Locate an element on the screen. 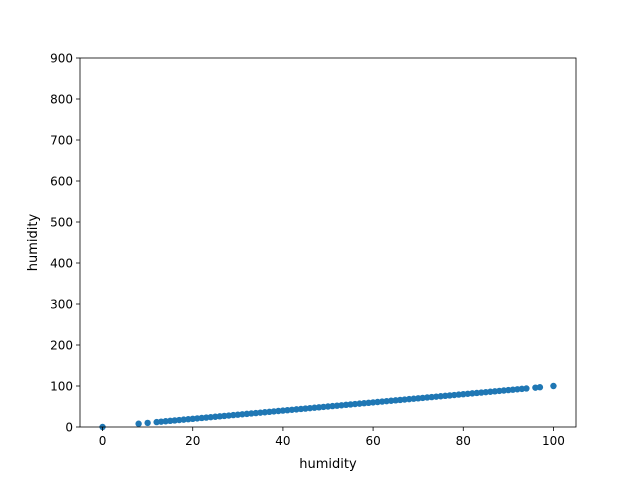 The height and width of the screenshot is (484, 640). y-tick-label: 500 is located at coordinates (61, 223).